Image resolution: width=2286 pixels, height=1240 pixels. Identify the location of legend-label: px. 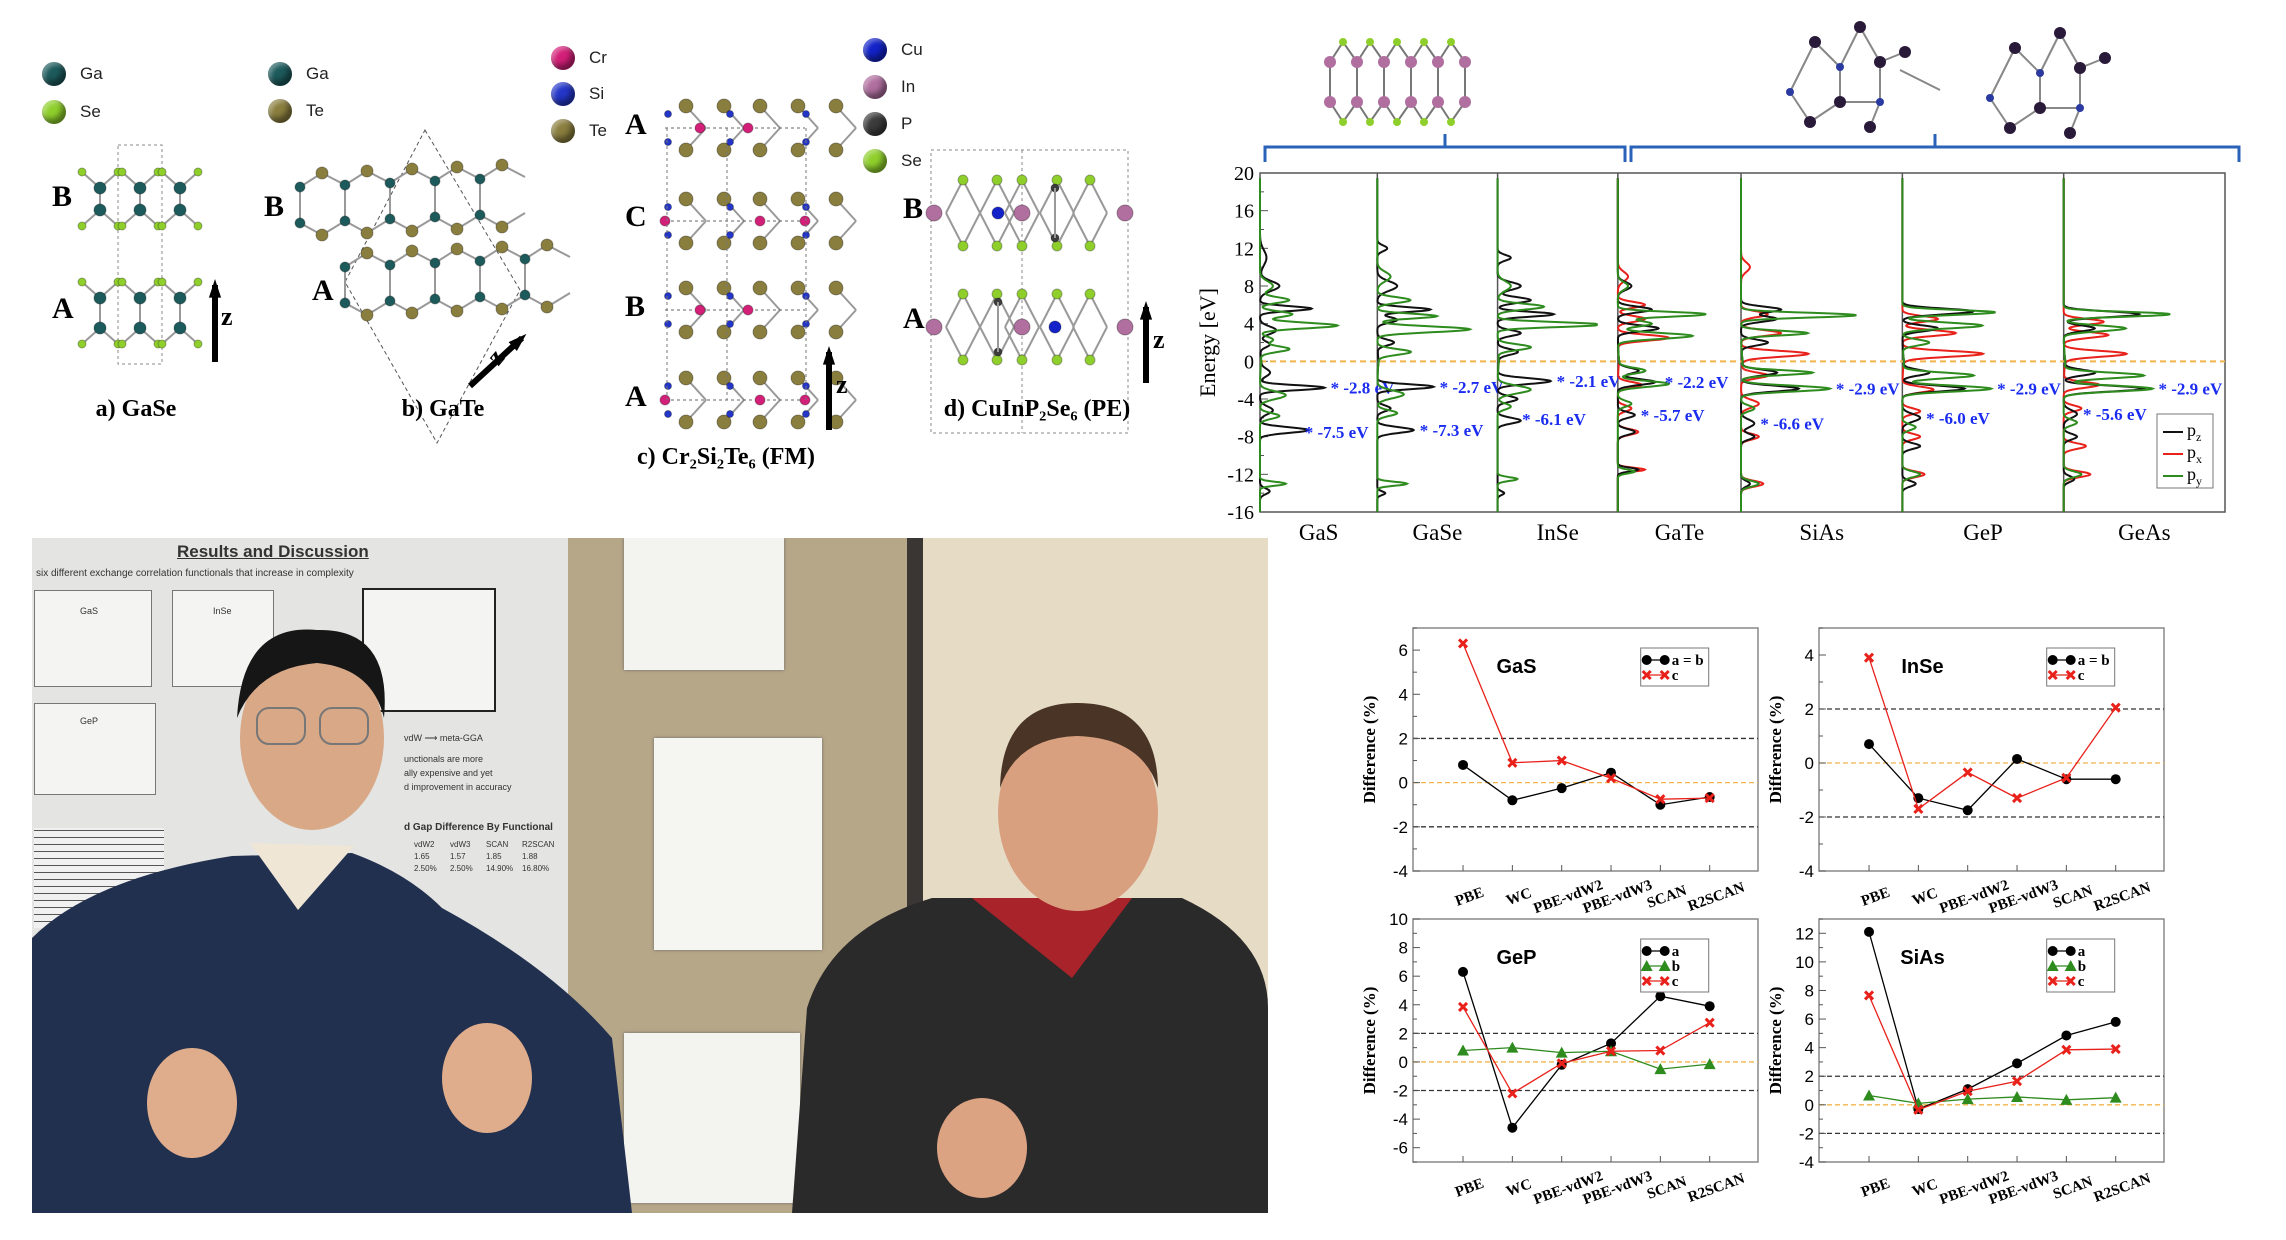
(2194, 454).